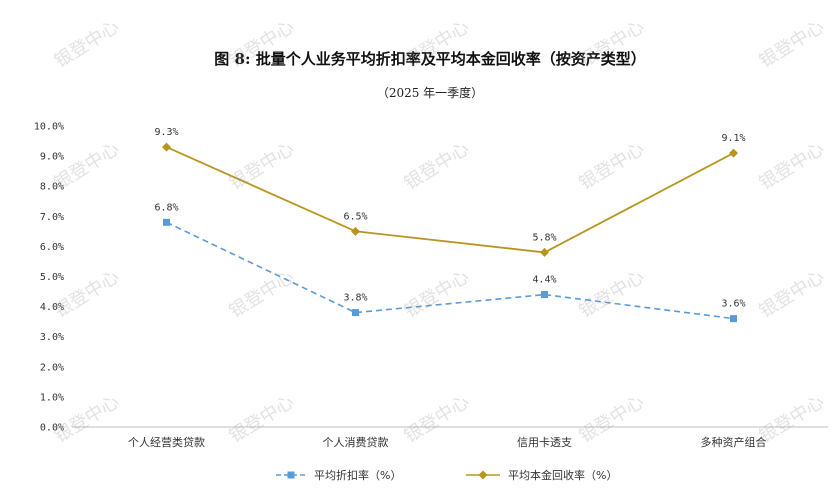 This screenshot has width=831, height=497. What do you see at coordinates (52, 217) in the screenshot?
I see `y-tick-label: 7.0%` at bounding box center [52, 217].